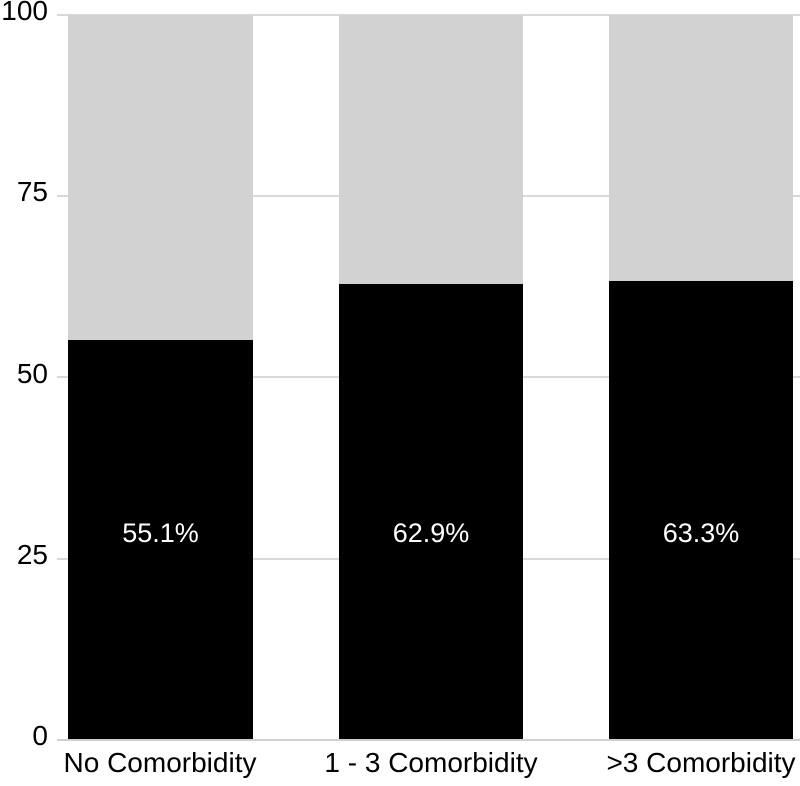 The image size is (800, 786). I want to click on bar-segment-black: 55.1%, so click(160, 539).